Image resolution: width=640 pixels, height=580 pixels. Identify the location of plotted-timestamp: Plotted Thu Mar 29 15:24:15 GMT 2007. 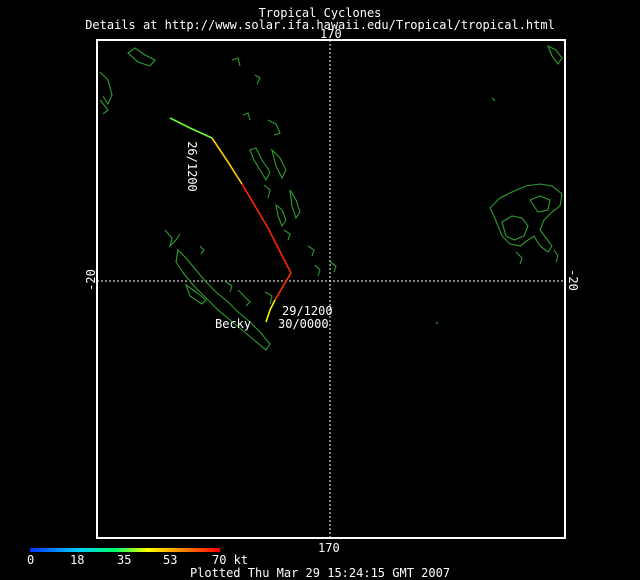
(320, 573).